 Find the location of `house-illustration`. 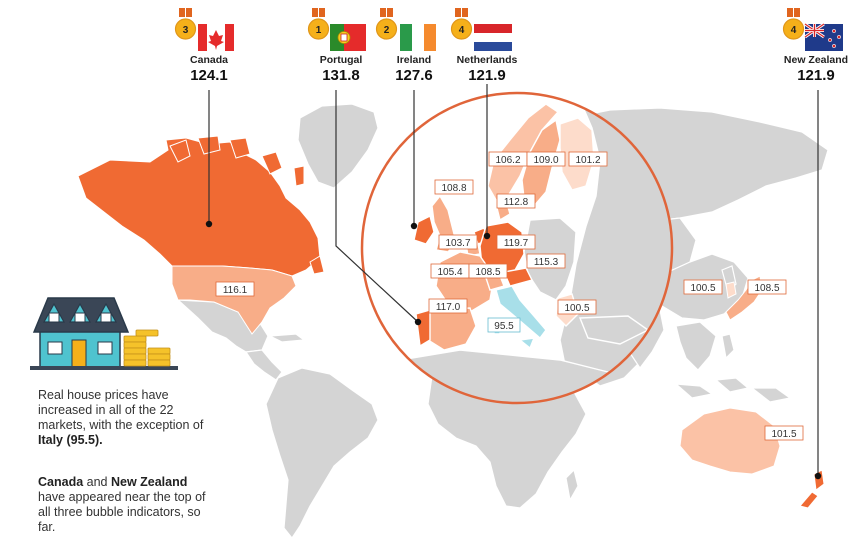

house-illustration is located at coordinates (104, 333).